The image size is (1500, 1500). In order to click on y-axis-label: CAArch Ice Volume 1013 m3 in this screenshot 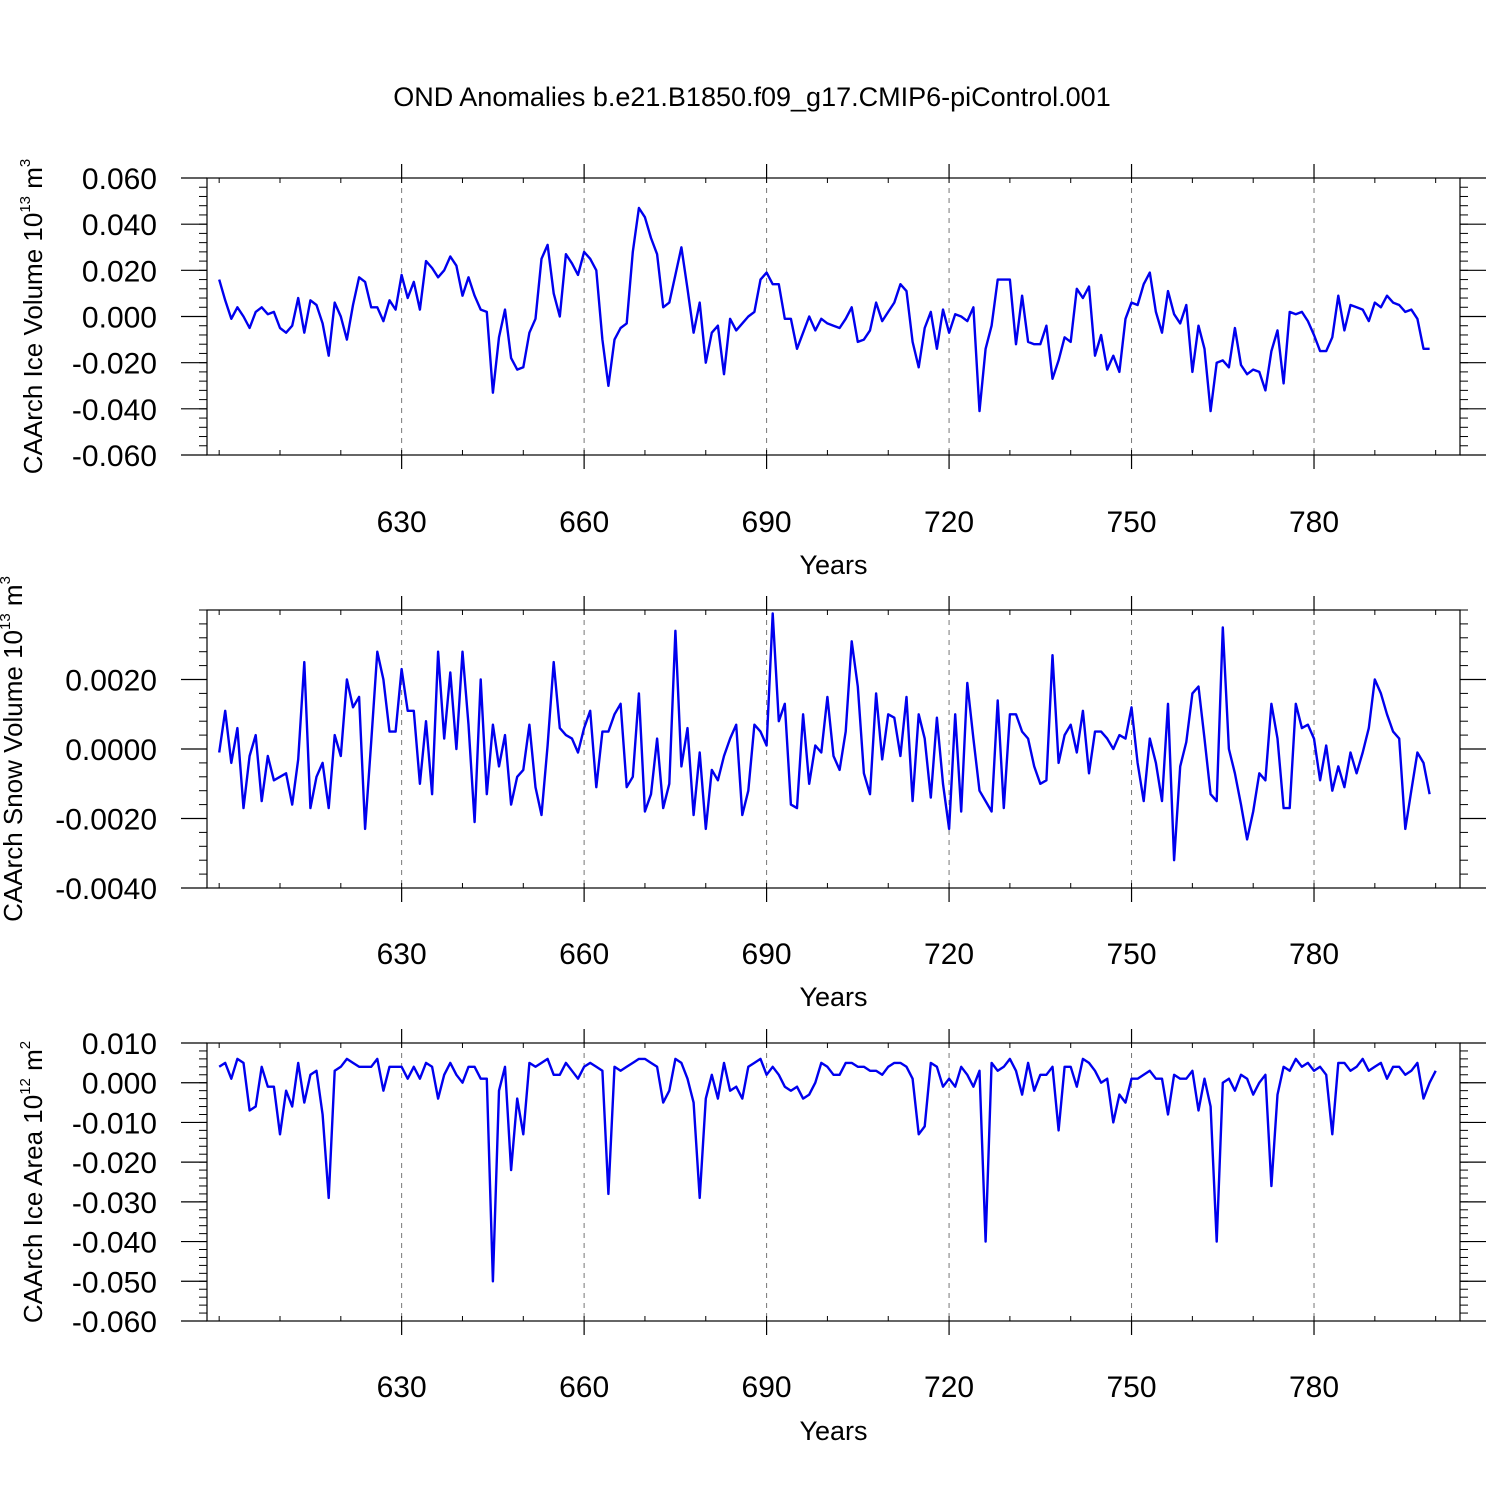, I will do `click(32, 317)`.